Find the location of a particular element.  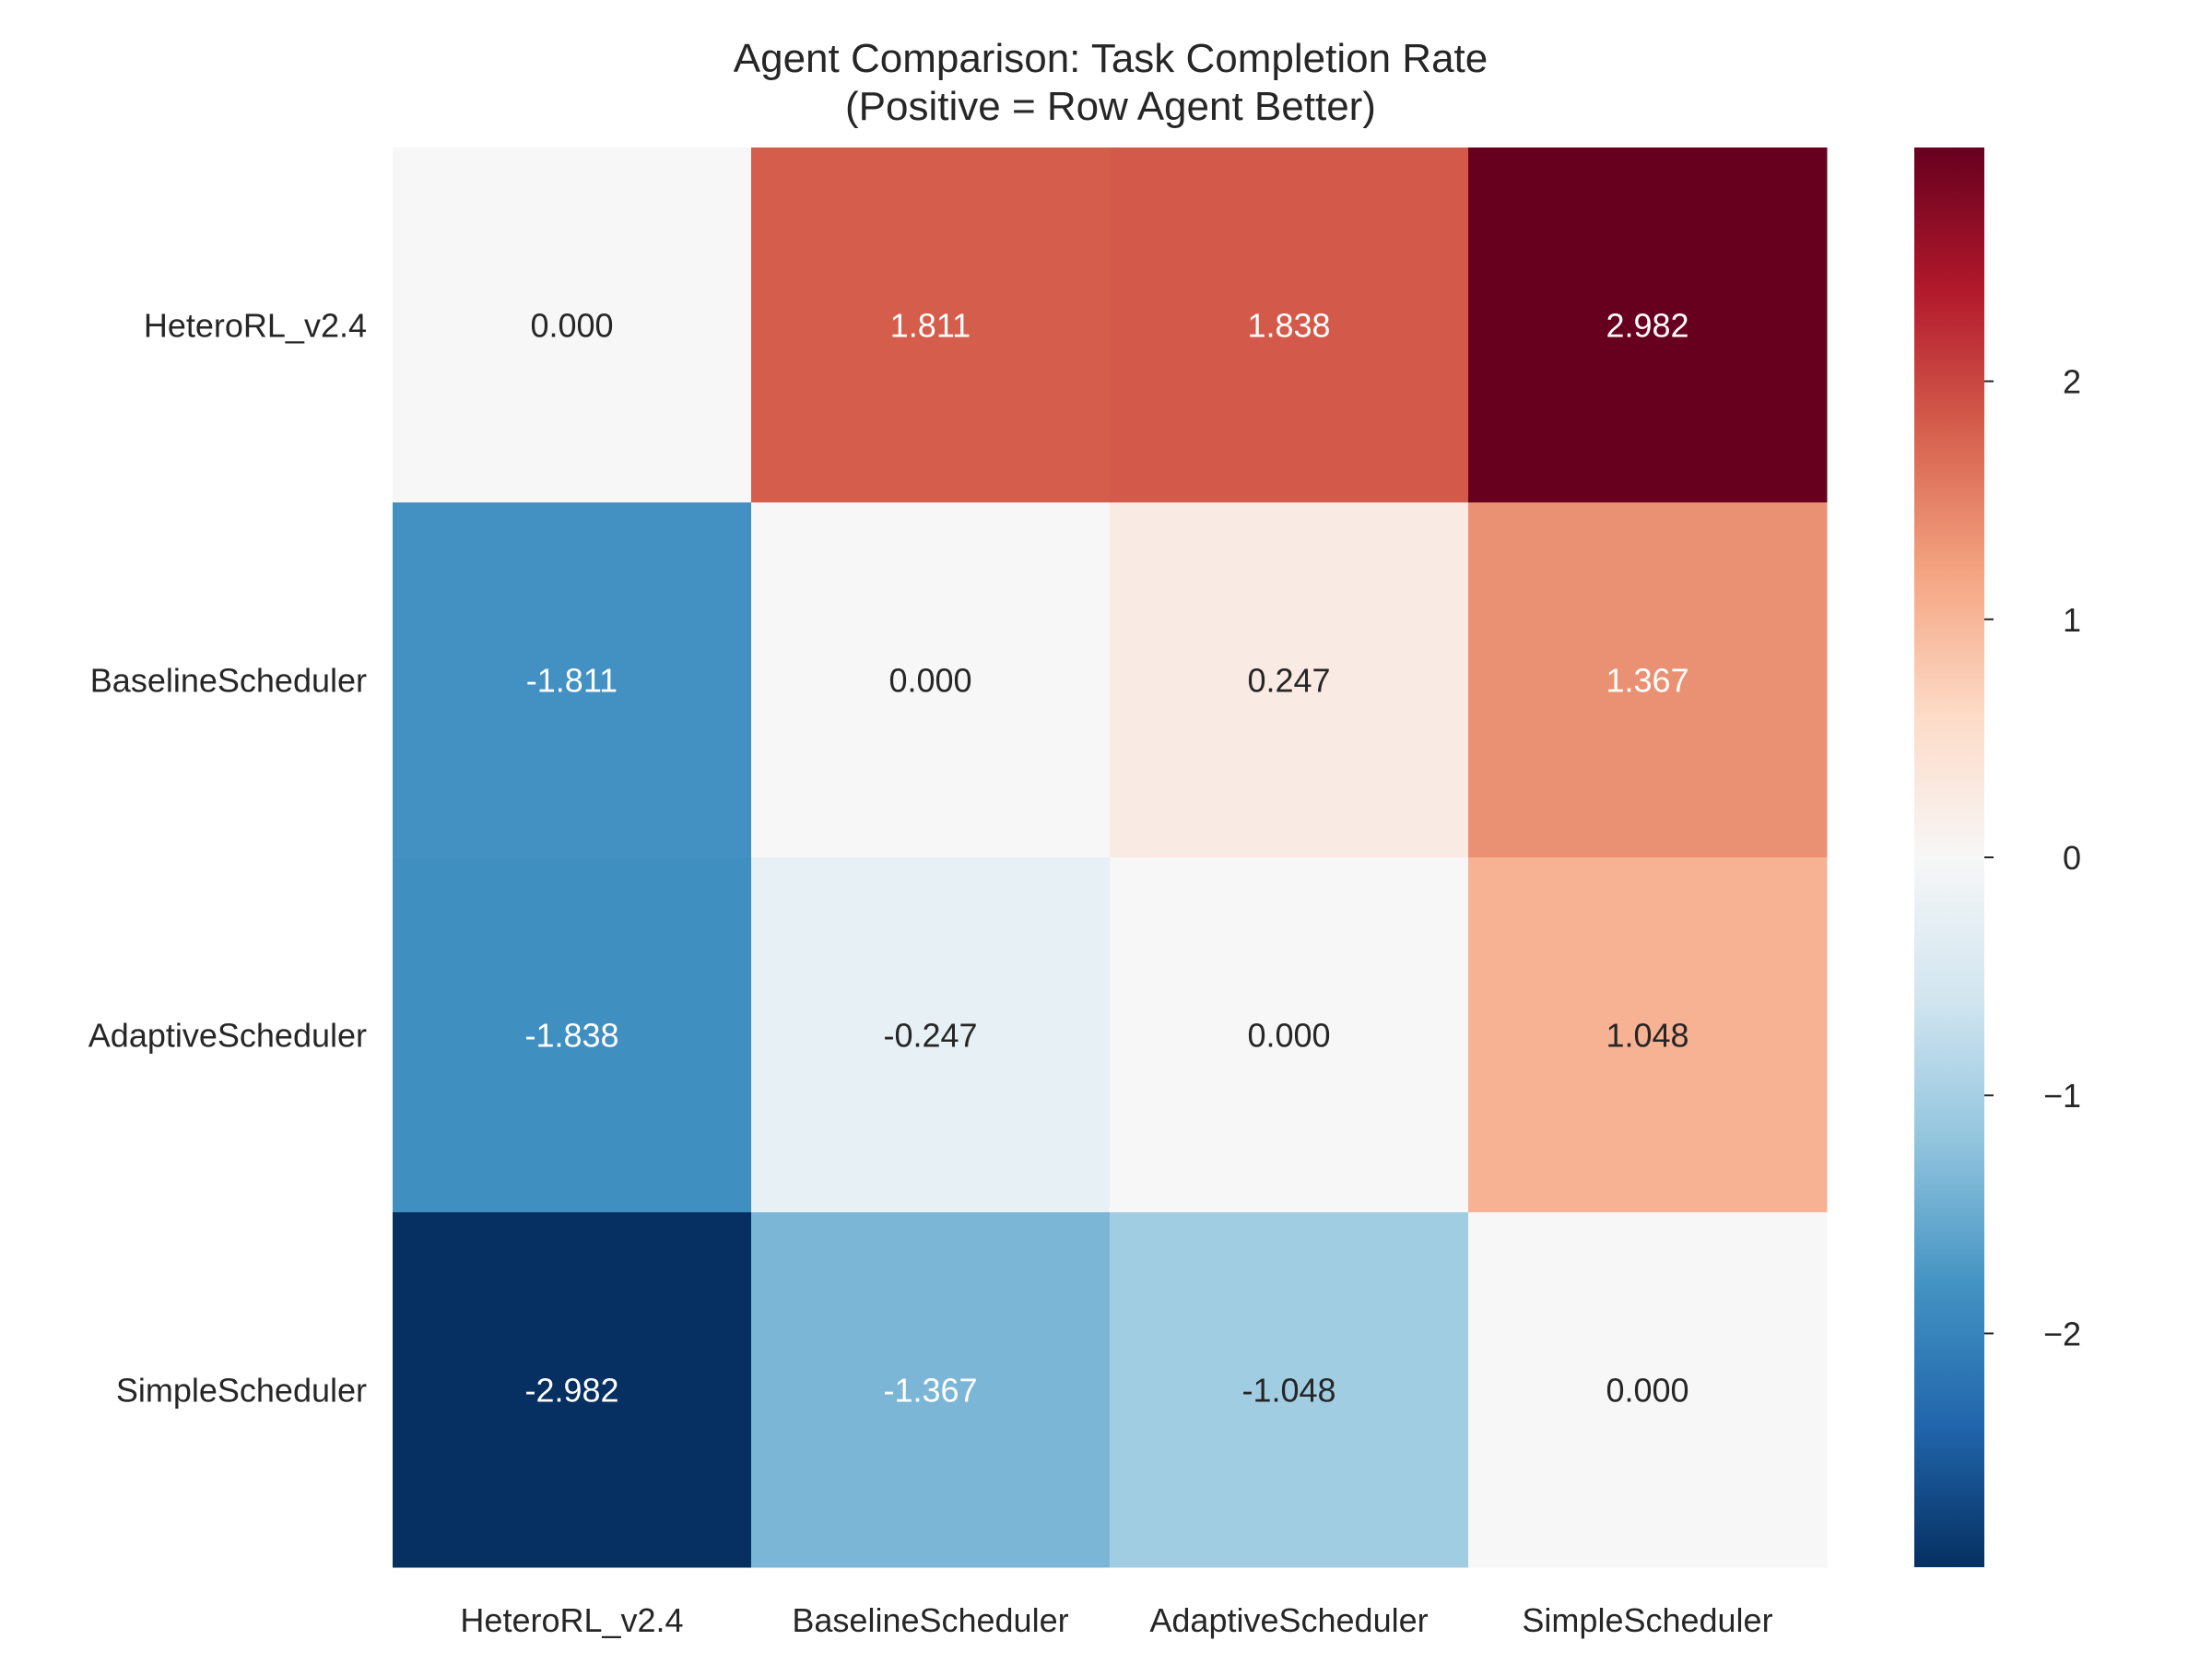

row-tick-label: BaselineScheduler is located at coordinates (228, 681).